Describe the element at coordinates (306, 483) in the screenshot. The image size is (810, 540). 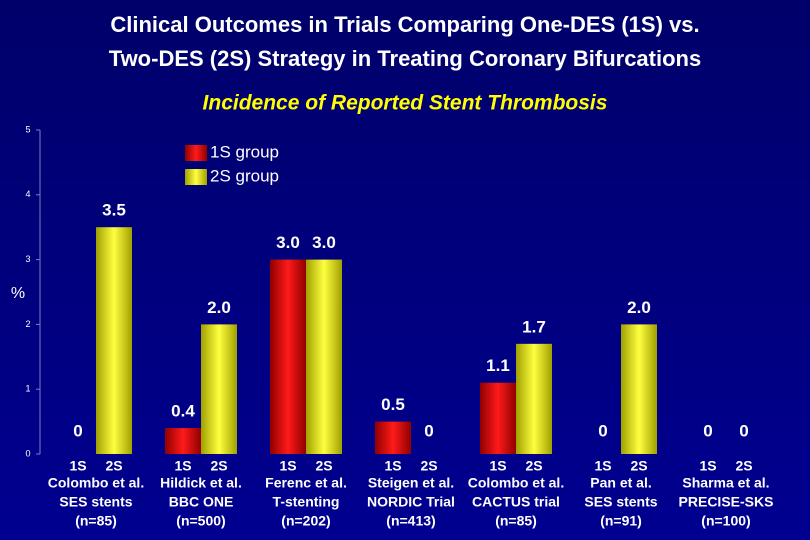
I see `x-tick-label: Ferenc et al.` at that location.